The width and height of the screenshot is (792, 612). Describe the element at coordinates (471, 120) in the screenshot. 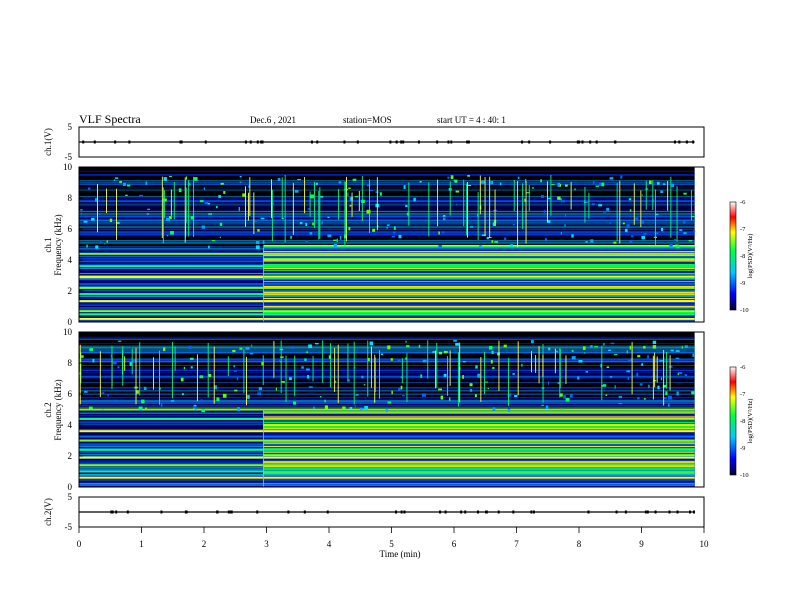

I see `start-ut-label: start UT = 4 : 40: 1` at that location.